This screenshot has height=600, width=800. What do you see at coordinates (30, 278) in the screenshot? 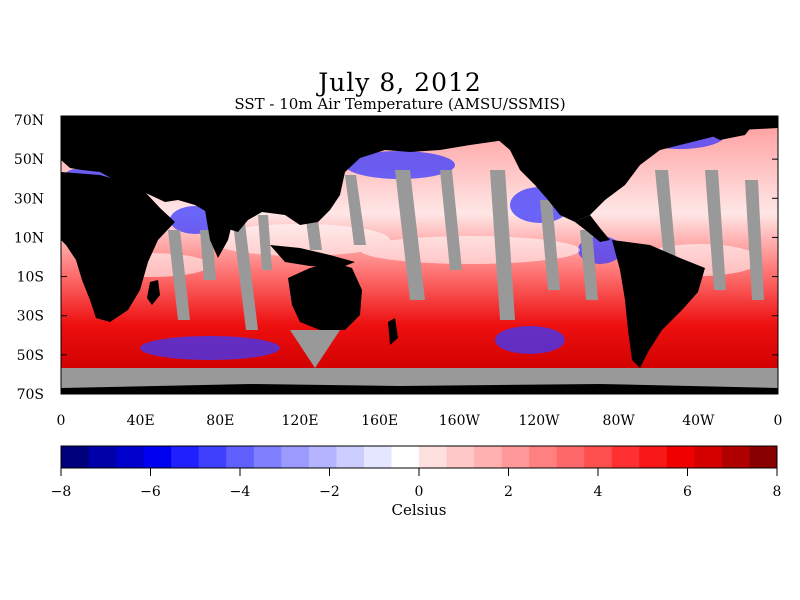
I see `lat-label: 10S` at bounding box center [30, 278].